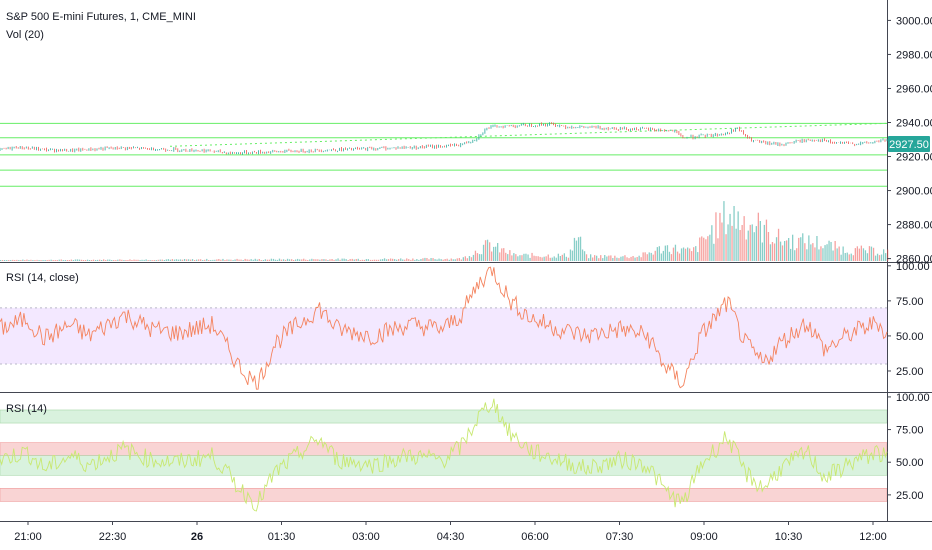  Describe the element at coordinates (42, 278) in the screenshot. I see `rsi-close-indicator-label: RSI (14, close)` at that location.